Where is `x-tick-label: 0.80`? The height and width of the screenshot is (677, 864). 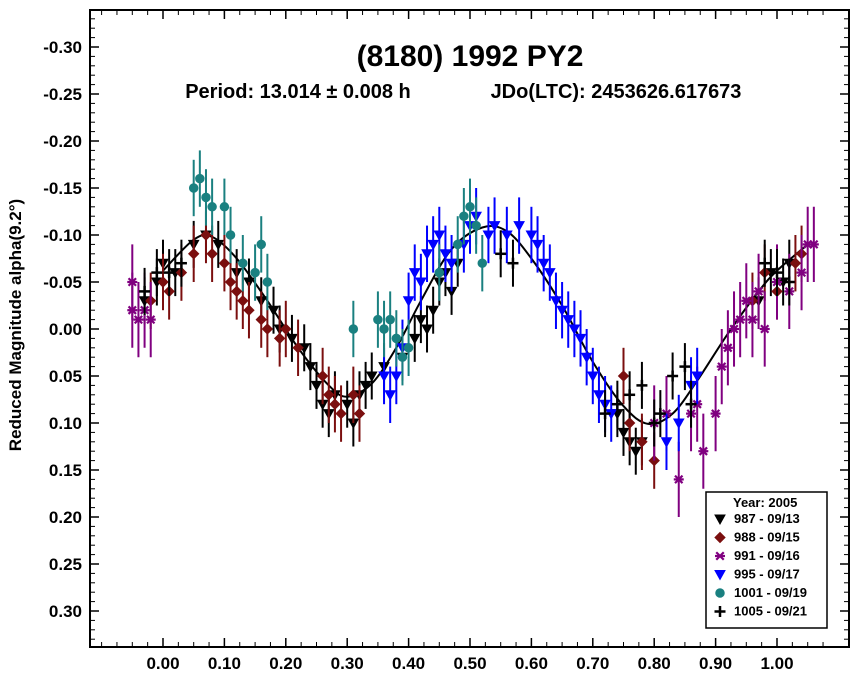 x-tick-label: 0.80 is located at coordinates (654, 663).